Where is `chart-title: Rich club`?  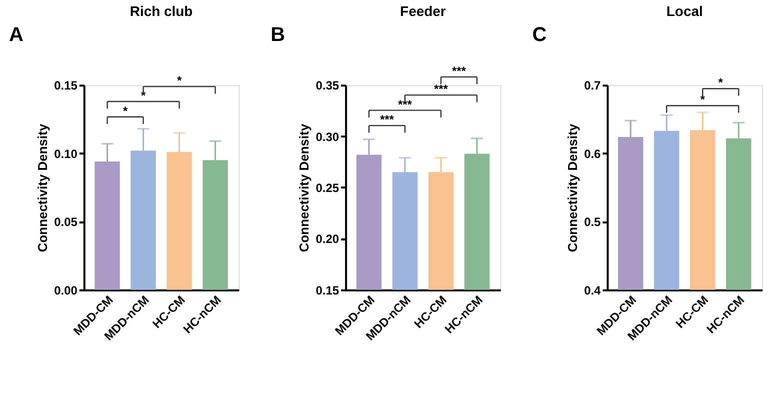 chart-title: Rich club is located at coordinates (161, 11).